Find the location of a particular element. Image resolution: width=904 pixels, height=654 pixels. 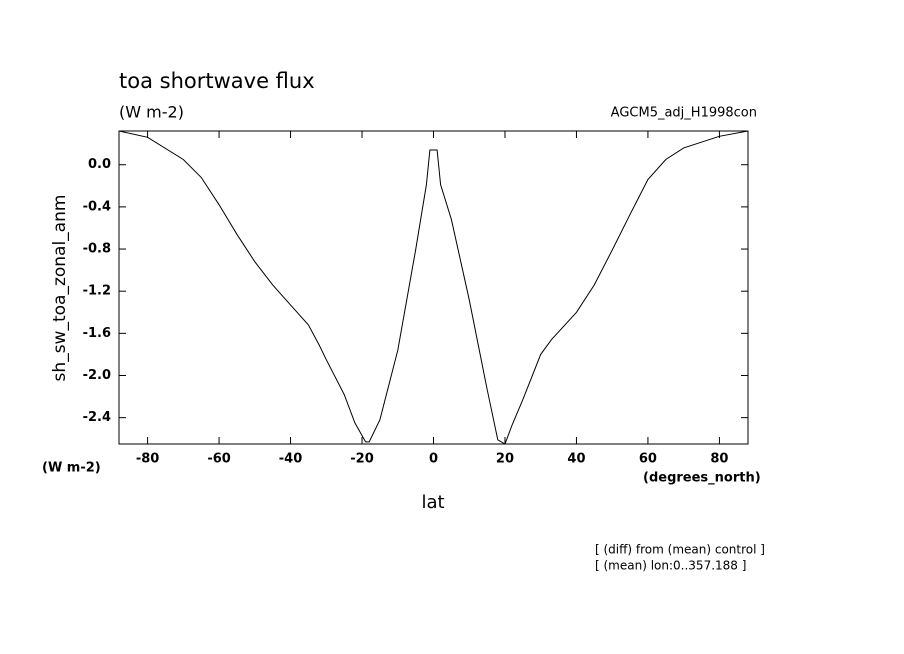

x-tick-label: -40 is located at coordinates (291, 459).